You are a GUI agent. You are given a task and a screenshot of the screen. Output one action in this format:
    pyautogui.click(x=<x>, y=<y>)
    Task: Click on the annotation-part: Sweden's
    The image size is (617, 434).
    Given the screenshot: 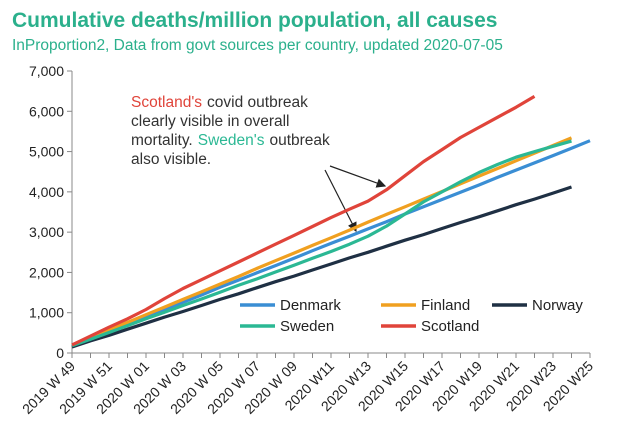 What is the action you would take?
    pyautogui.click(x=231, y=140)
    